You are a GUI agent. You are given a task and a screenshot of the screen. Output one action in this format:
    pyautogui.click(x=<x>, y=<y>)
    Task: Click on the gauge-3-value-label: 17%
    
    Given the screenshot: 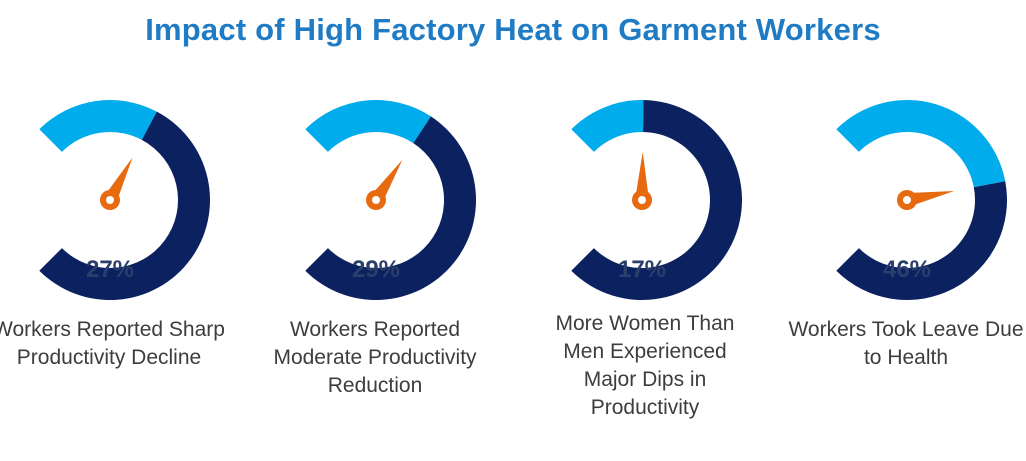 What is the action you would take?
    pyautogui.click(x=642, y=269)
    